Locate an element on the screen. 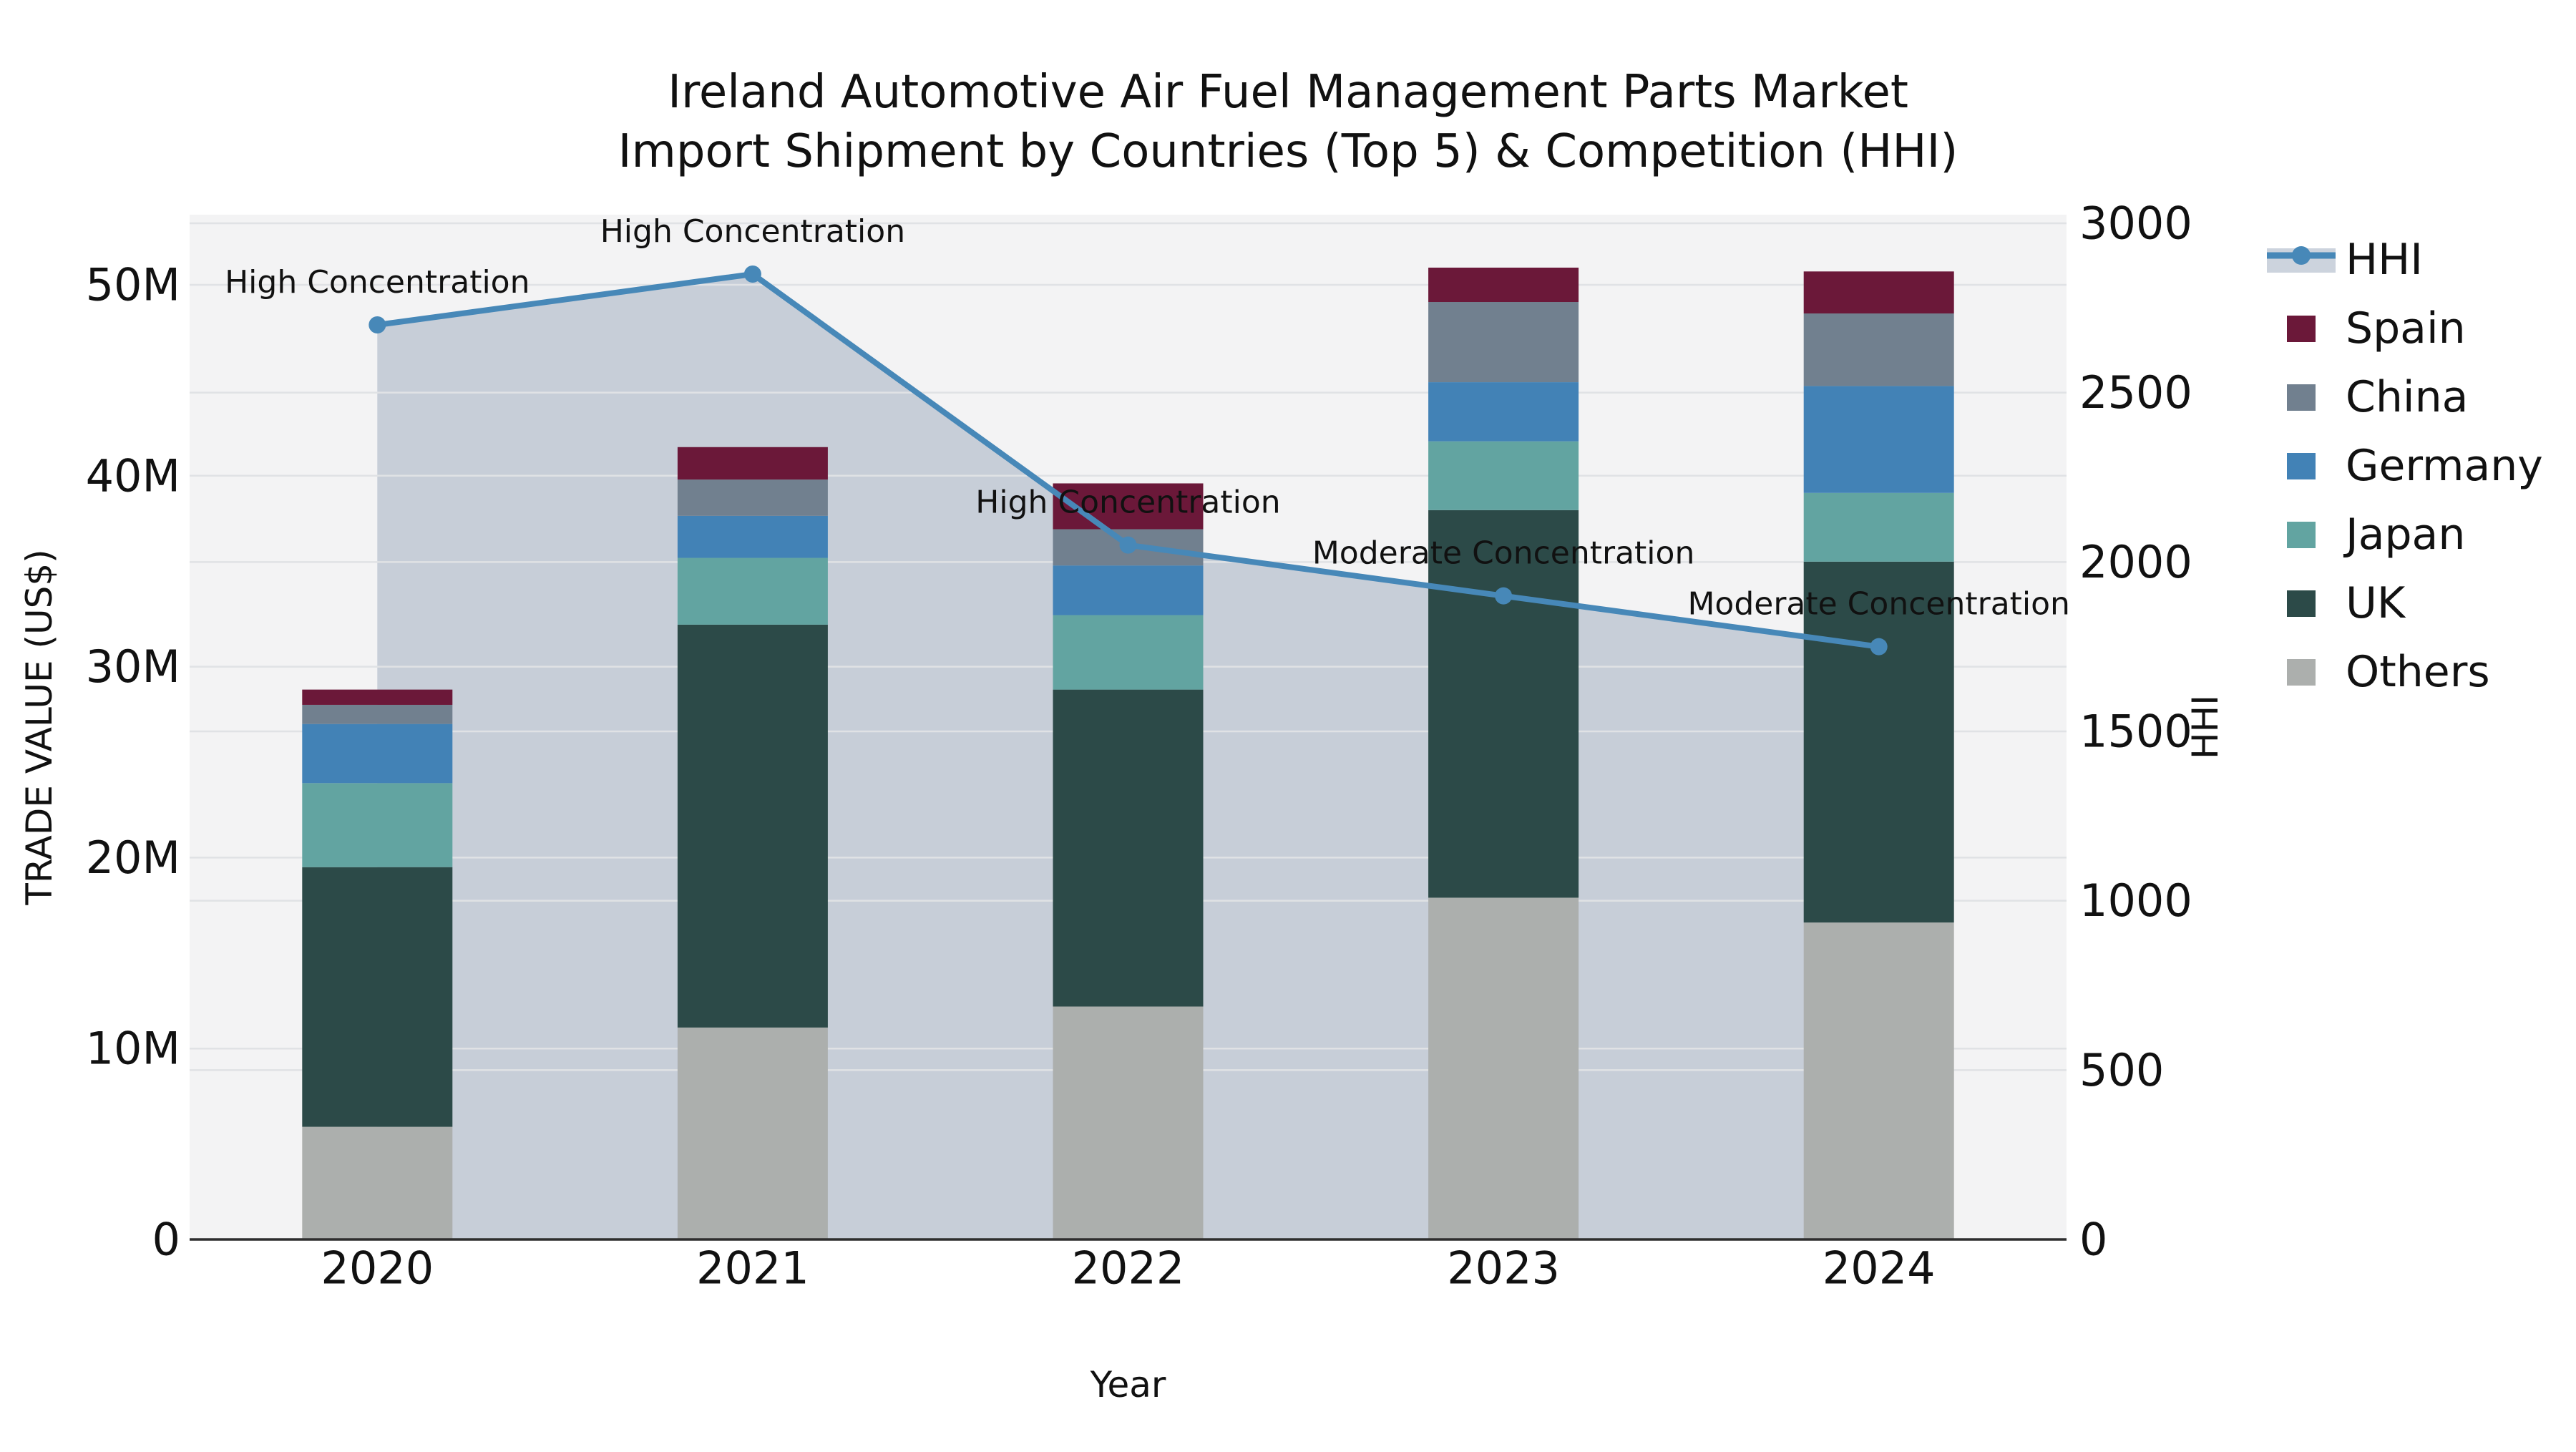  right-tick-0: 0 is located at coordinates (2093, 1240).